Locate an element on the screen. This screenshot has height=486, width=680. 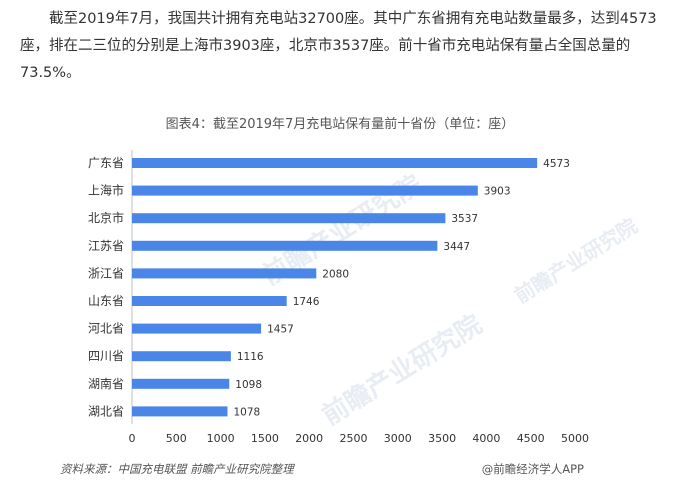
x-tick-label-8: 4000 is located at coordinates (486, 438).